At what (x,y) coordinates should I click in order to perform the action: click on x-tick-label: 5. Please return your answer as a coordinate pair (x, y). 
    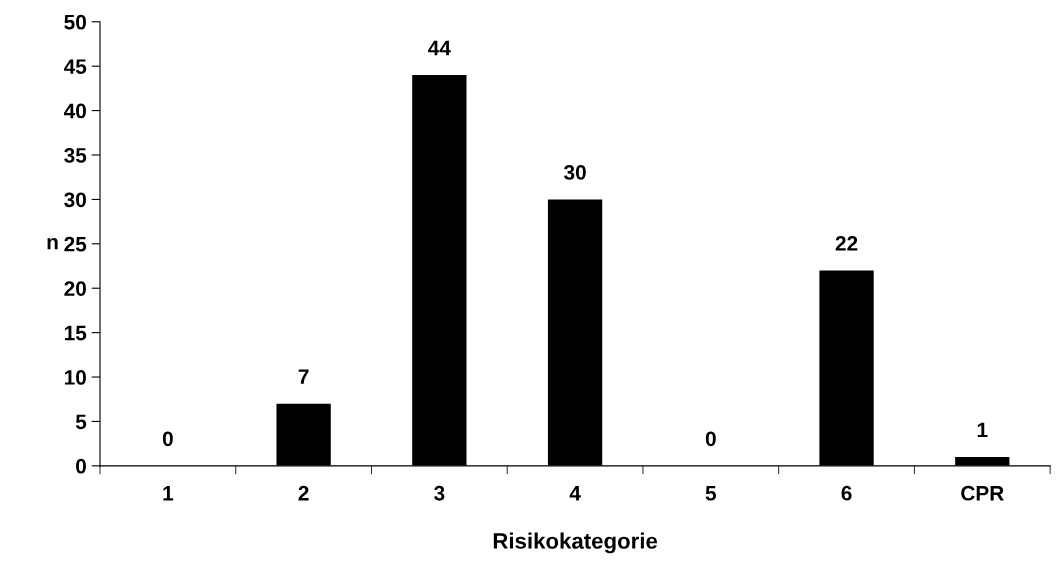
    Looking at the image, I should click on (711, 493).